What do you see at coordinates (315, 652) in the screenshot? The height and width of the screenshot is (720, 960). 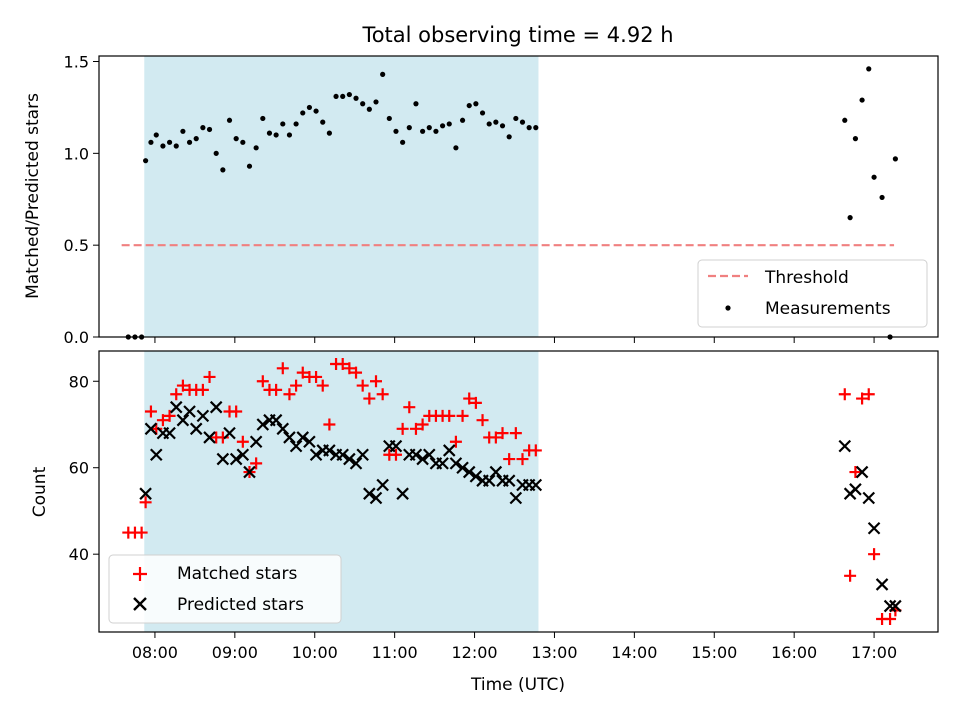 I see `x-tick-label: 10:00` at bounding box center [315, 652].